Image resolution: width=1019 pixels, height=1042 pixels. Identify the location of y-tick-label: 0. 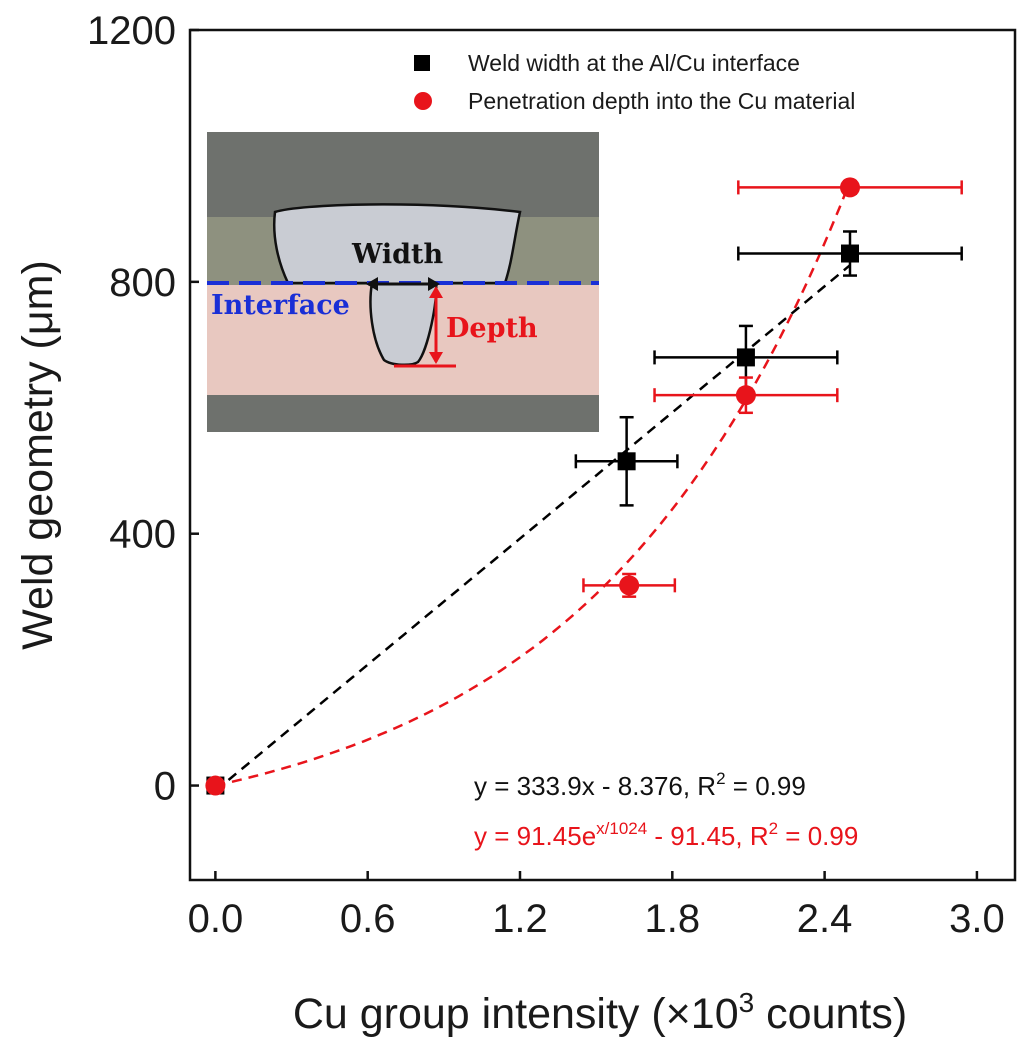
(165, 787).